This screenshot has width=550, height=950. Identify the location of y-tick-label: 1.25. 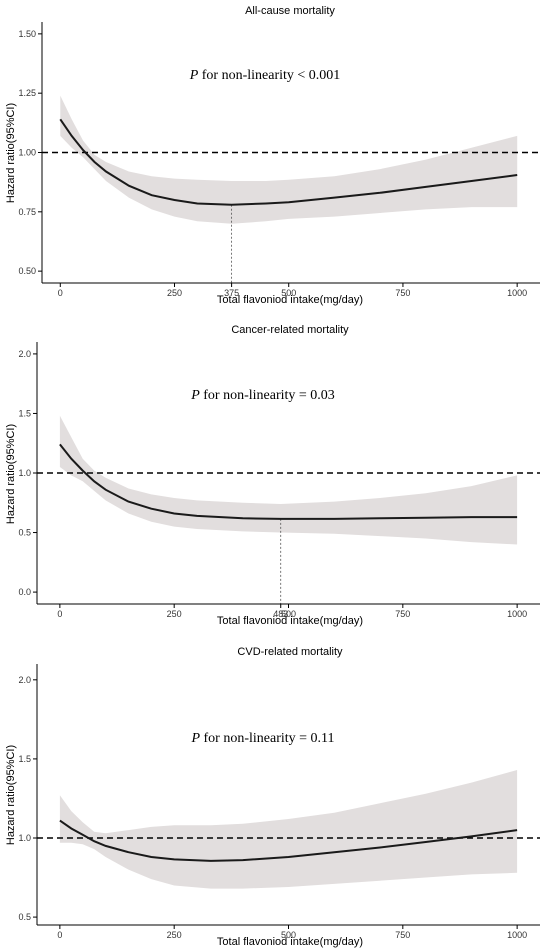
(27, 93).